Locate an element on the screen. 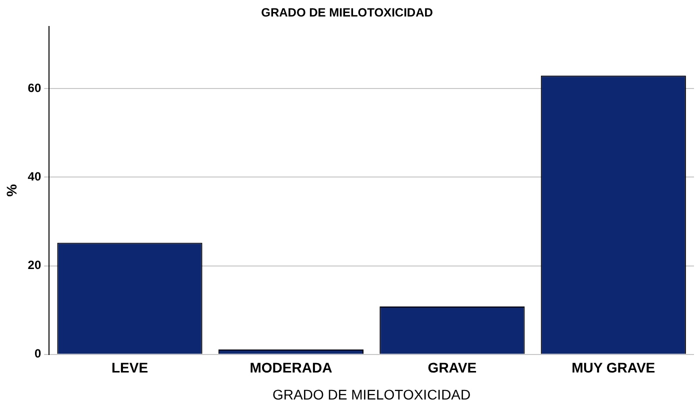  x-tick-label: MUY GRAVE is located at coordinates (614, 368).